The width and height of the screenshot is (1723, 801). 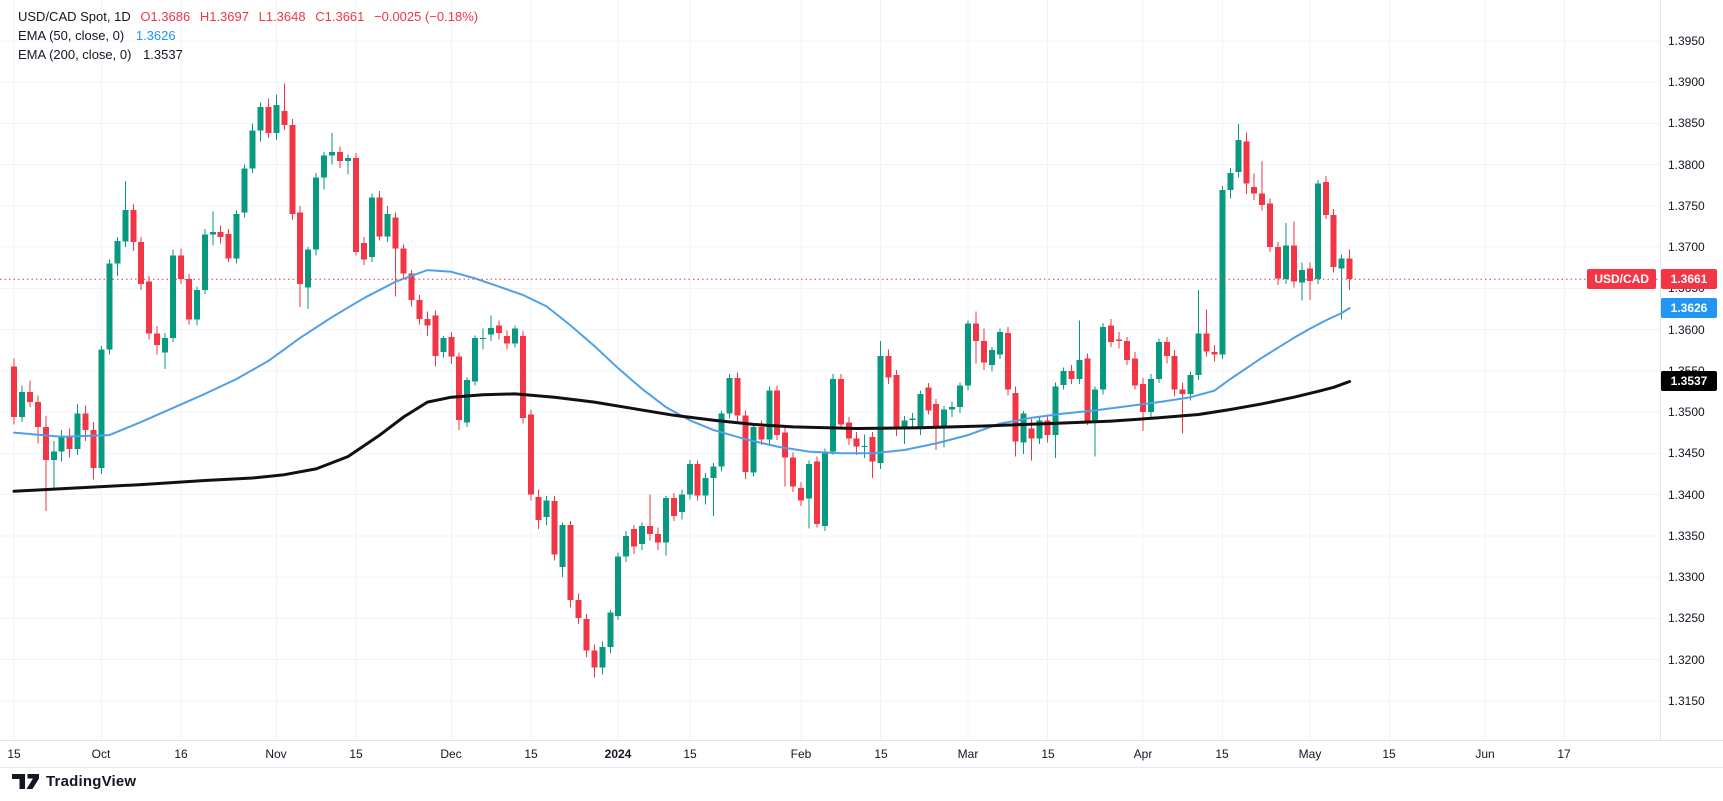 I want to click on last-price-symbol-badge: USD/CAD, so click(x=1621, y=279).